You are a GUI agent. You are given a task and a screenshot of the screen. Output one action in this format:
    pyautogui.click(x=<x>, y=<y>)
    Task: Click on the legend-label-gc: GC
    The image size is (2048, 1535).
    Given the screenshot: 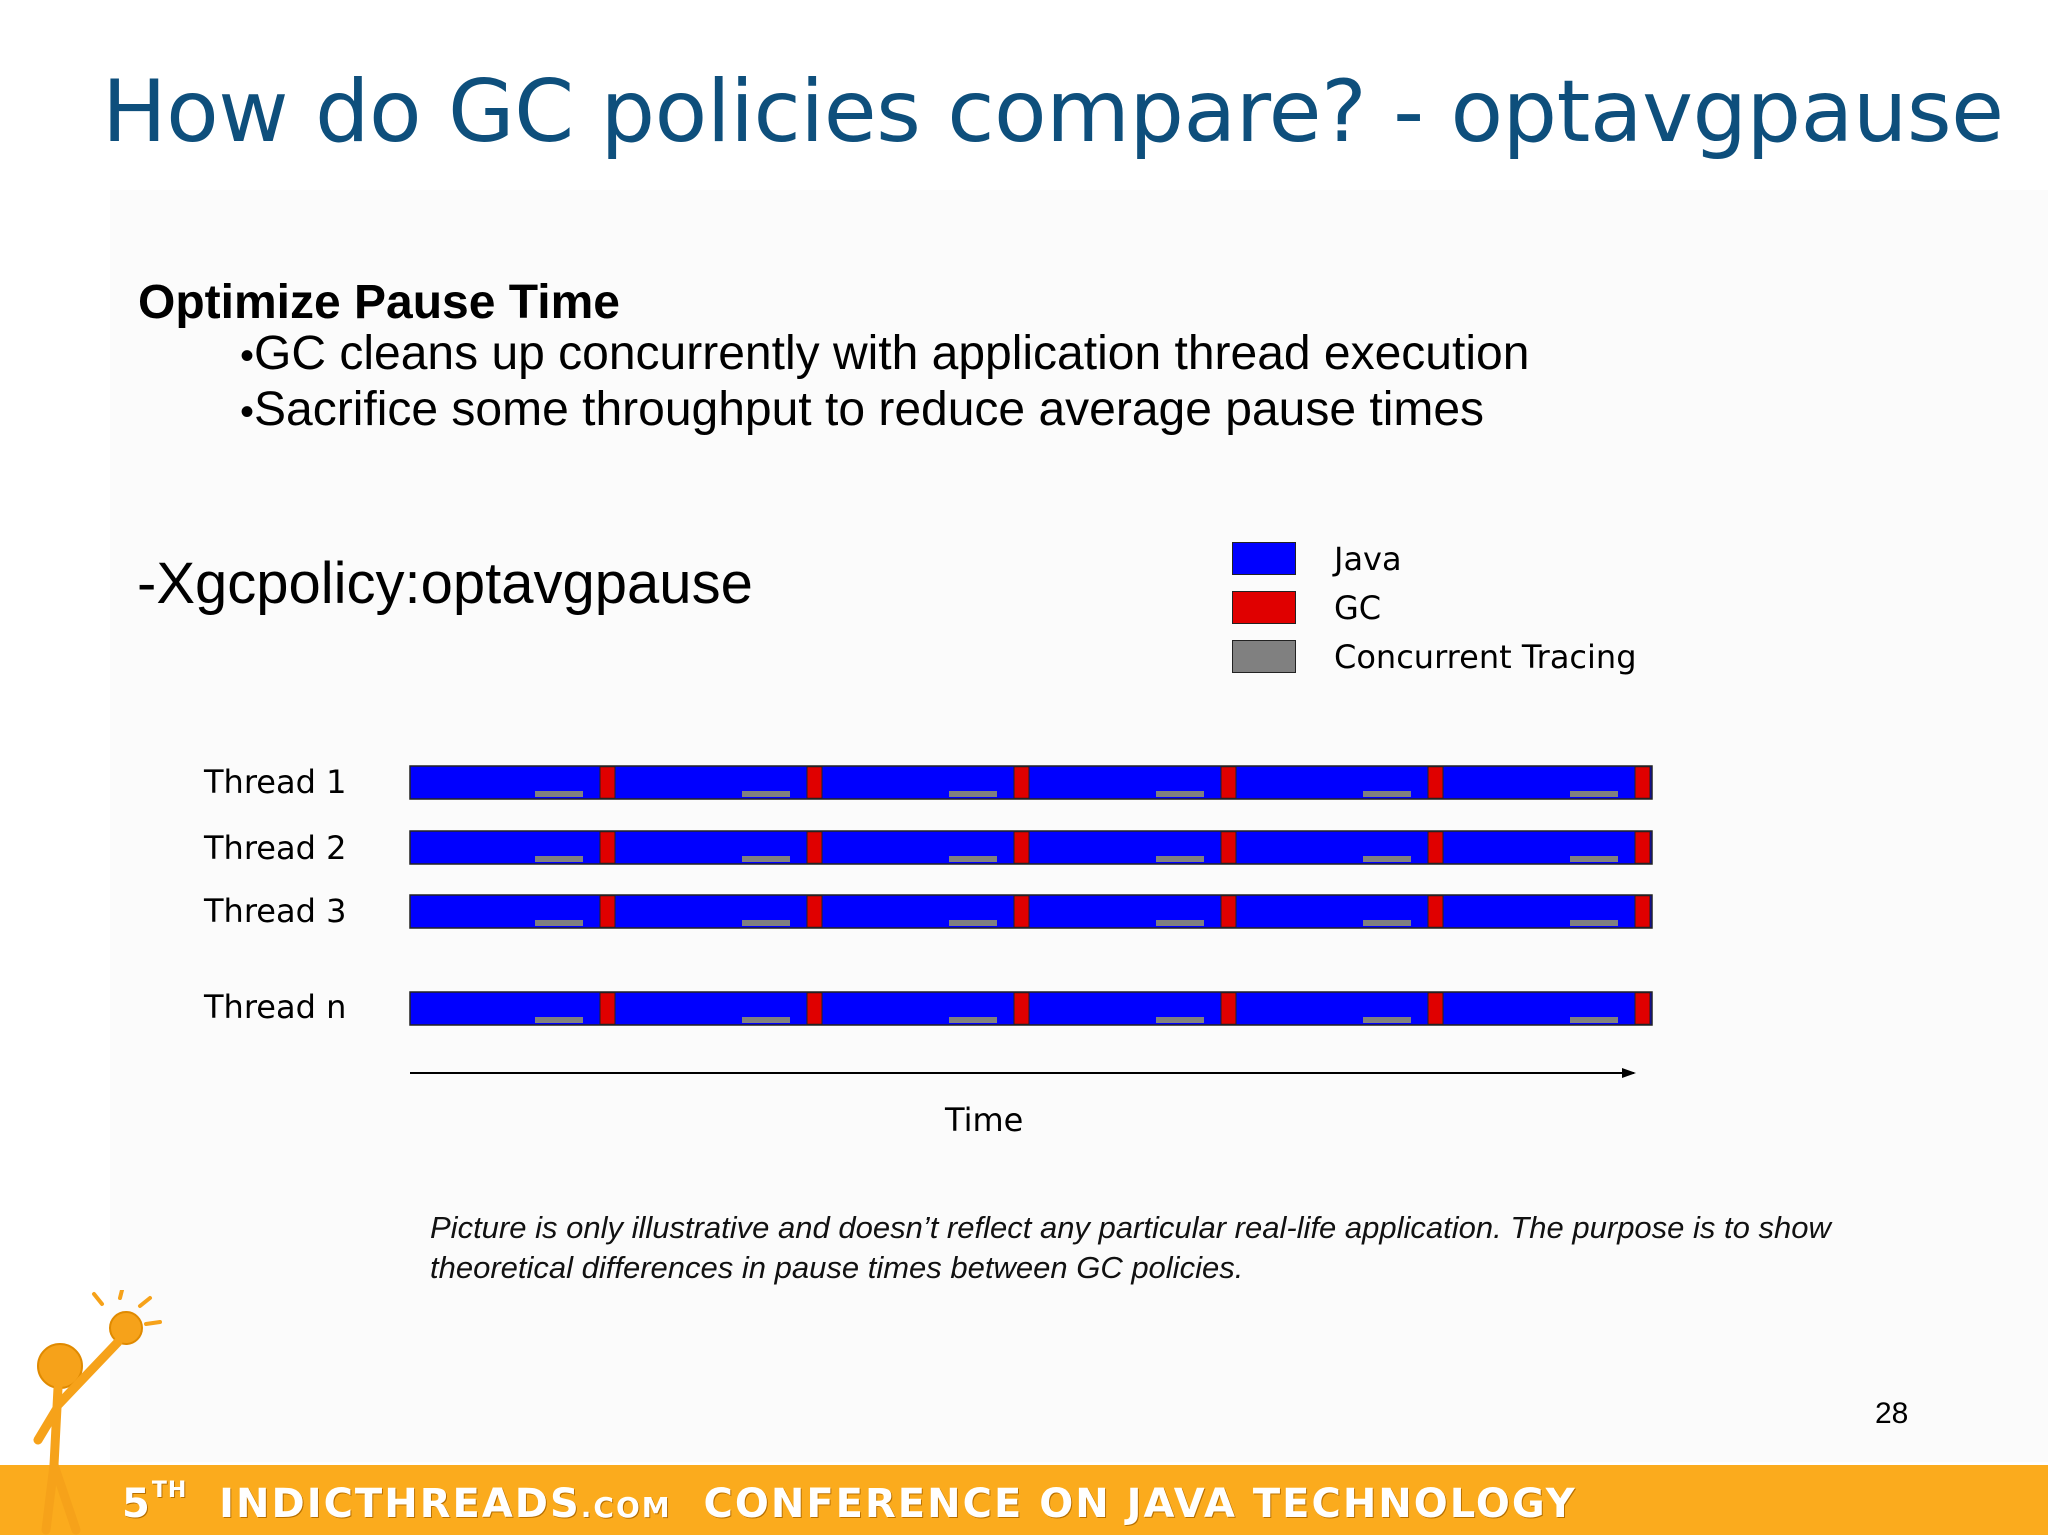 What is the action you would take?
    pyautogui.click(x=1358, y=608)
    